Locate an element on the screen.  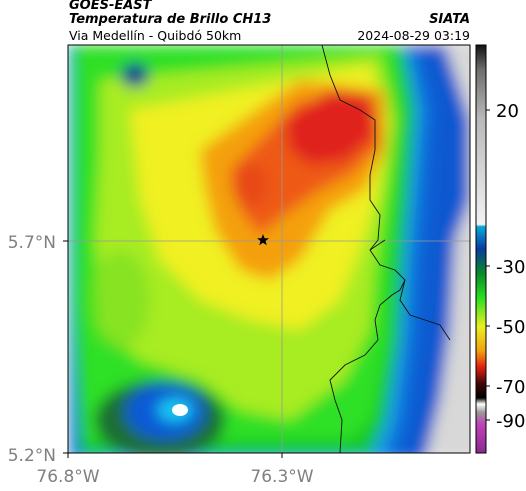
organization-label: SIATA is located at coordinates (449, 19).